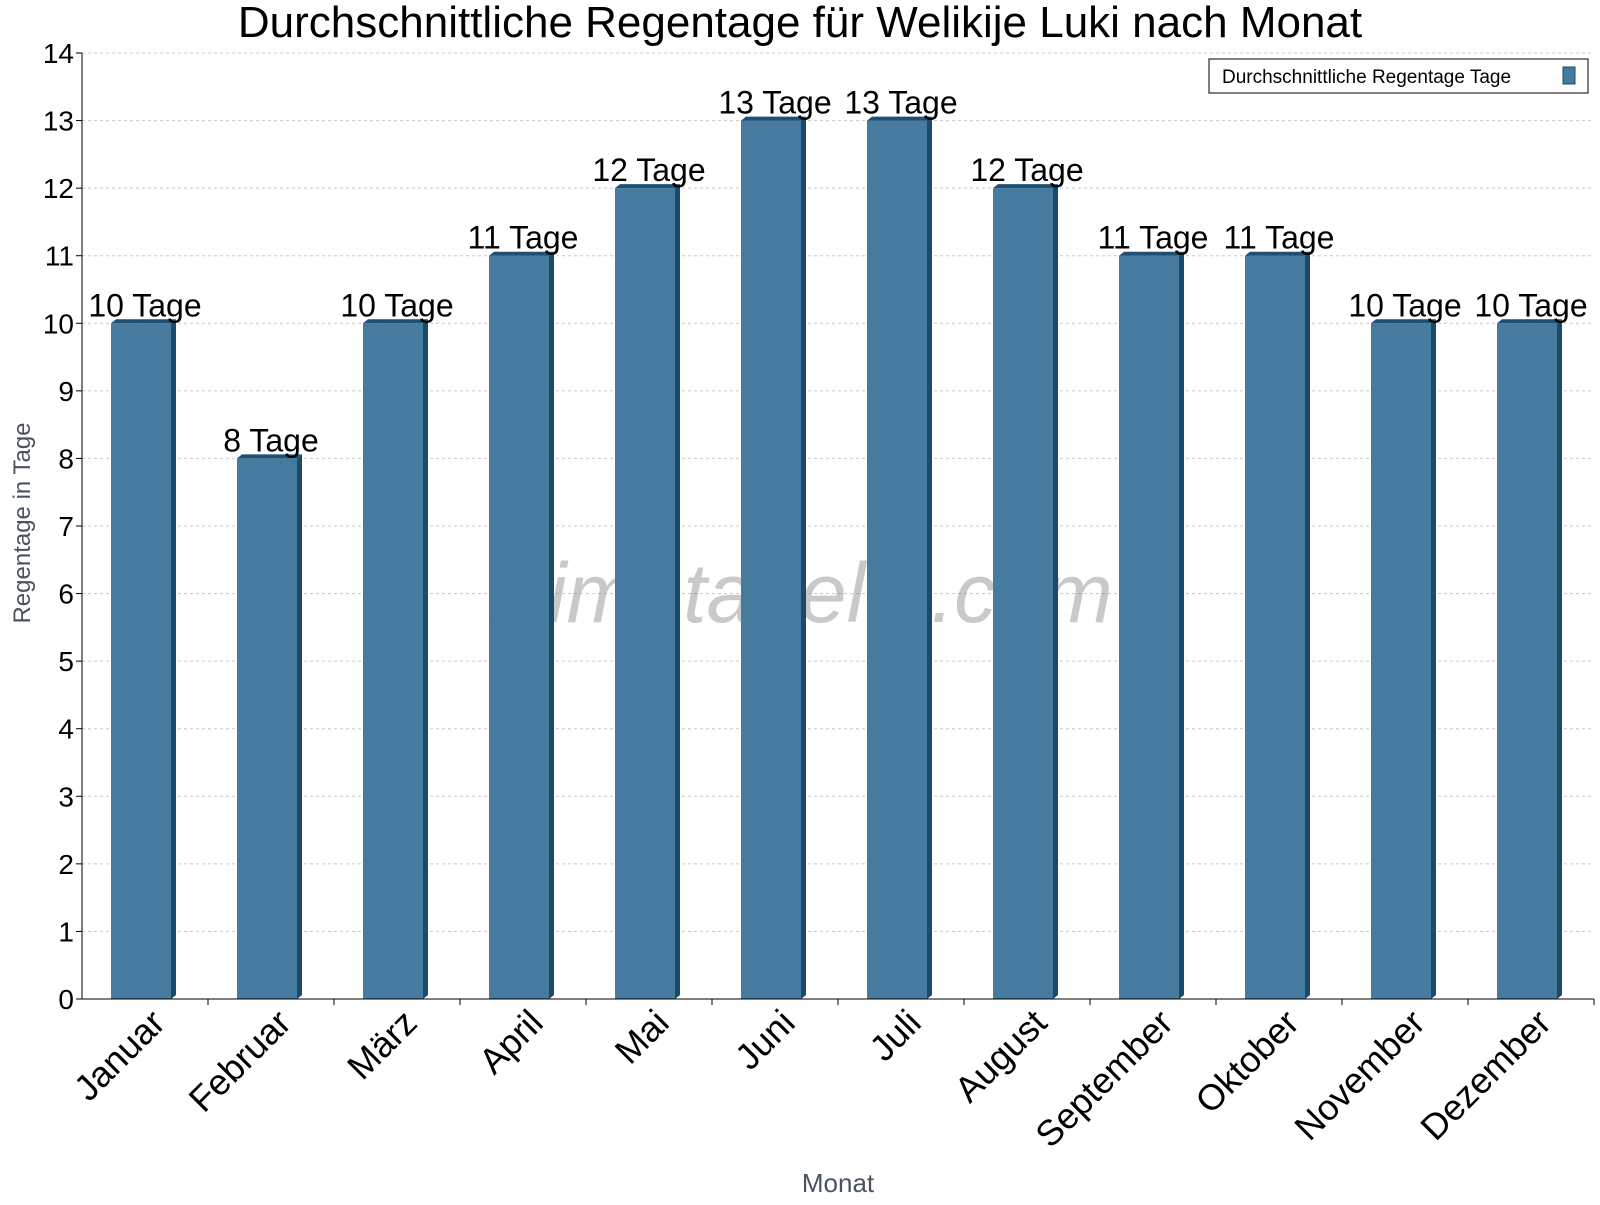 The image size is (1600, 1205). Describe the element at coordinates (119, 1055) in the screenshot. I see `x-tick-label: Januar` at that location.